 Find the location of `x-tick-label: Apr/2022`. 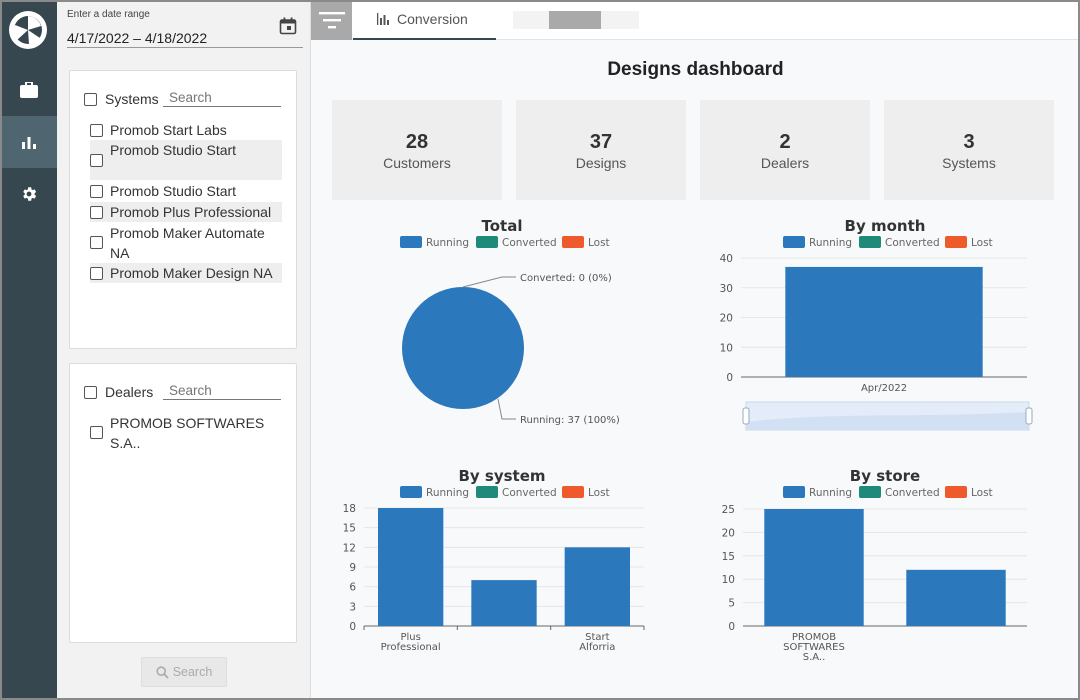

x-tick-label: Apr/2022 is located at coordinates (884, 388).